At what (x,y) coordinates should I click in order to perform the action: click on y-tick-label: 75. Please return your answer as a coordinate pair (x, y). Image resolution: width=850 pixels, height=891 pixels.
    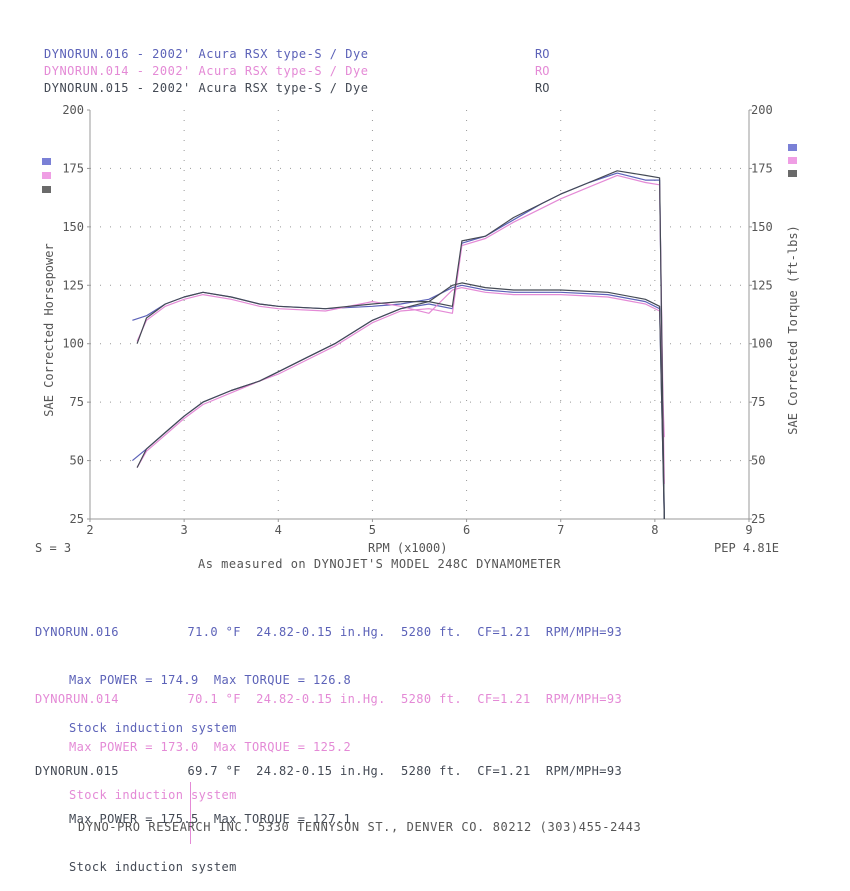
    Looking at the image, I should click on (77, 402).